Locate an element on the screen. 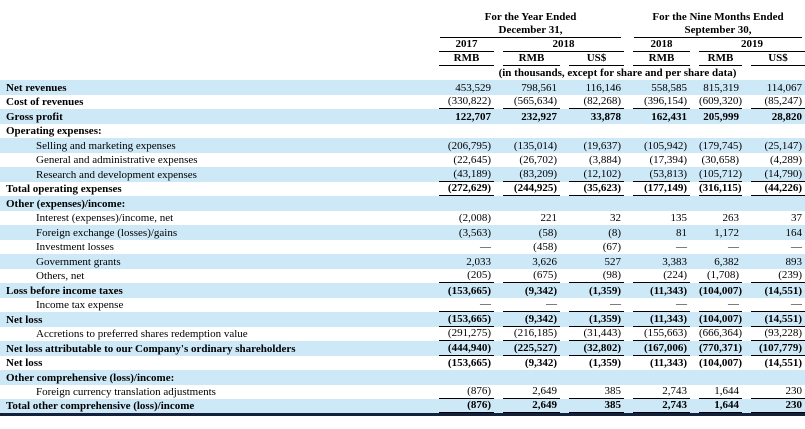 This screenshot has height=429, width=805. year-column-2018: 2018 is located at coordinates (559, 45).